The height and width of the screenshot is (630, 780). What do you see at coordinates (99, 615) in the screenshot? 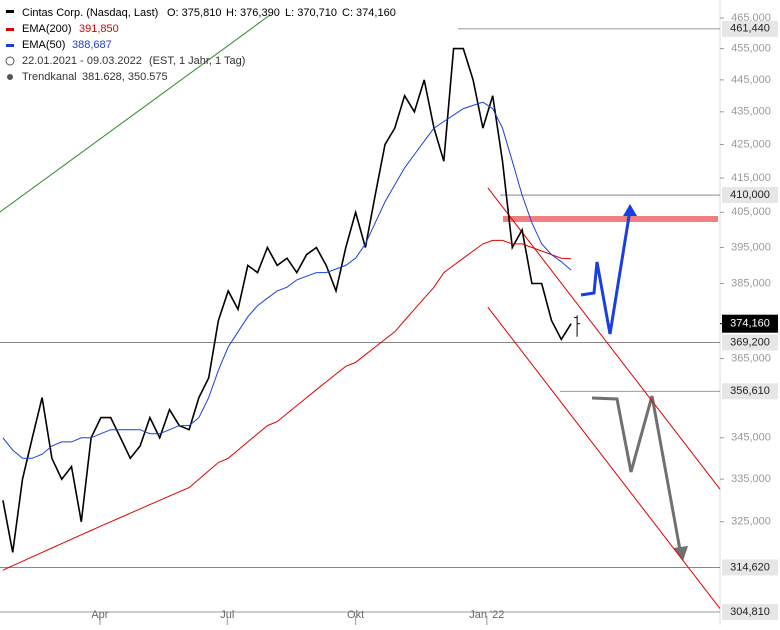
I see `x-tick-label: Apr` at bounding box center [99, 615].